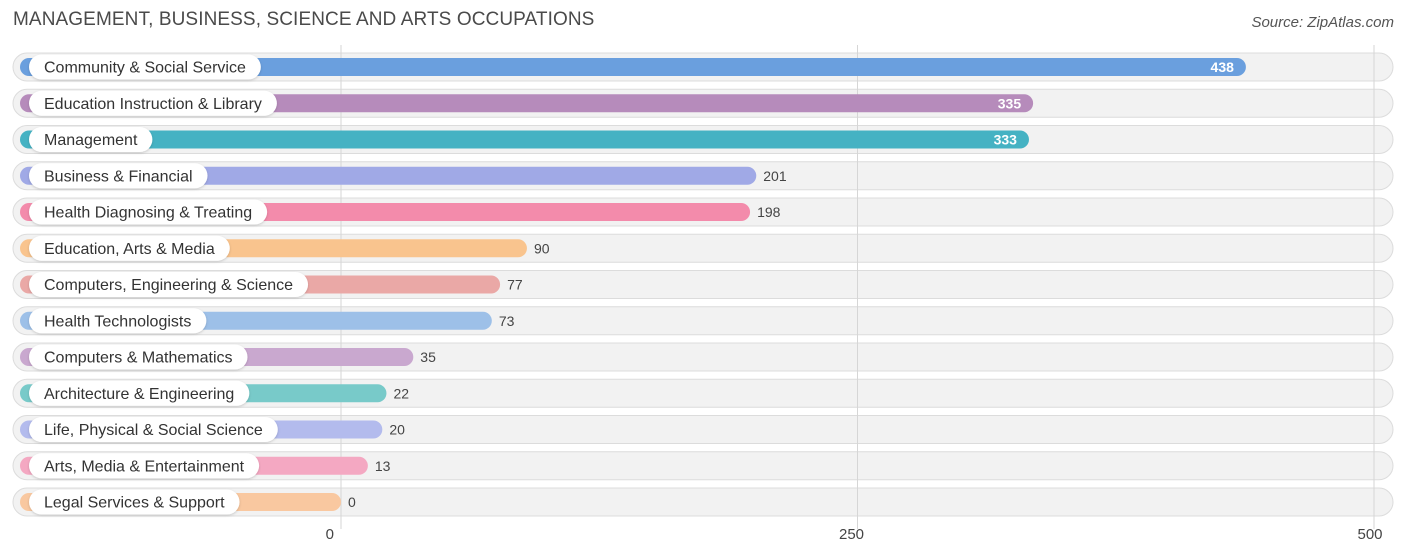  I want to click on category-label: Legal Services & Support, so click(134, 503).